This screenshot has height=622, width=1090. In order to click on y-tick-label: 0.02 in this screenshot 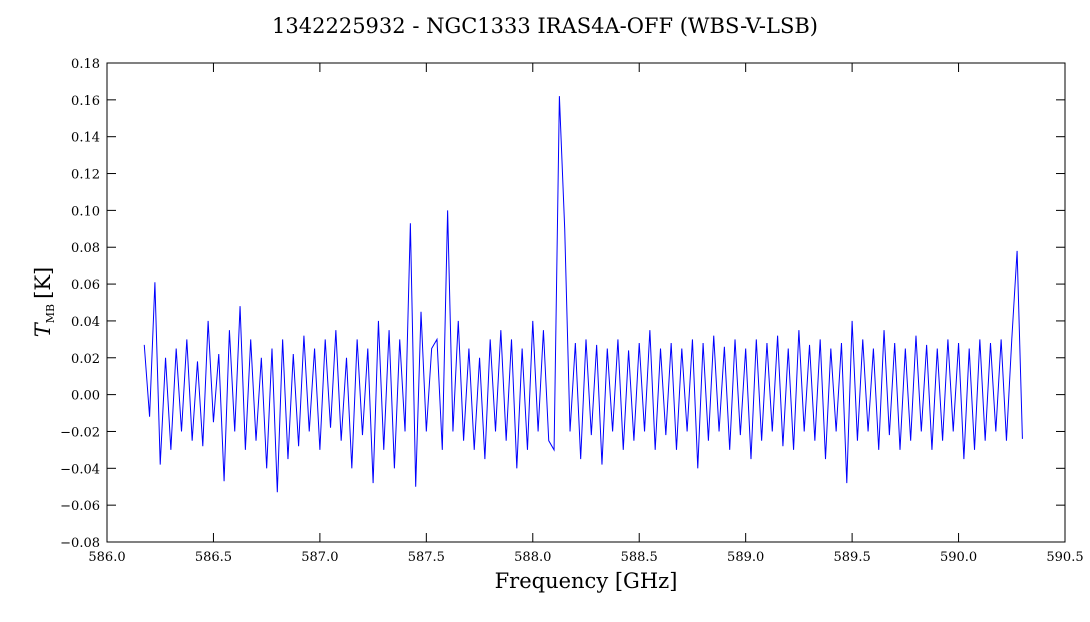, I will do `click(85, 359)`.